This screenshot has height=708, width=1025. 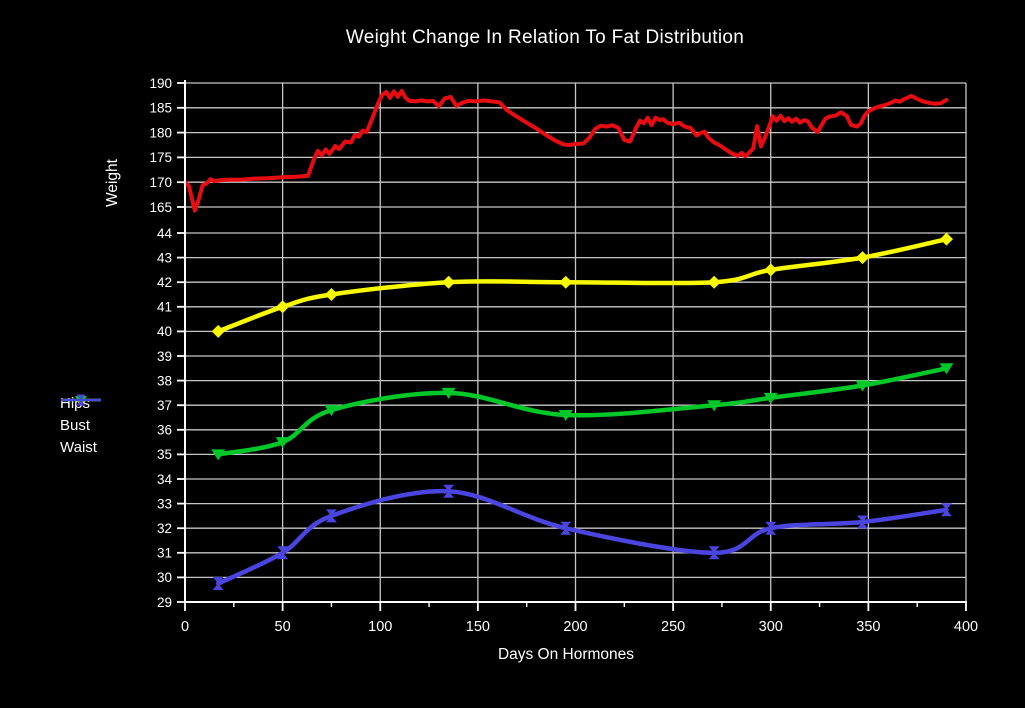 I want to click on x-axis-label: Days On Hormones, so click(x=566, y=654).